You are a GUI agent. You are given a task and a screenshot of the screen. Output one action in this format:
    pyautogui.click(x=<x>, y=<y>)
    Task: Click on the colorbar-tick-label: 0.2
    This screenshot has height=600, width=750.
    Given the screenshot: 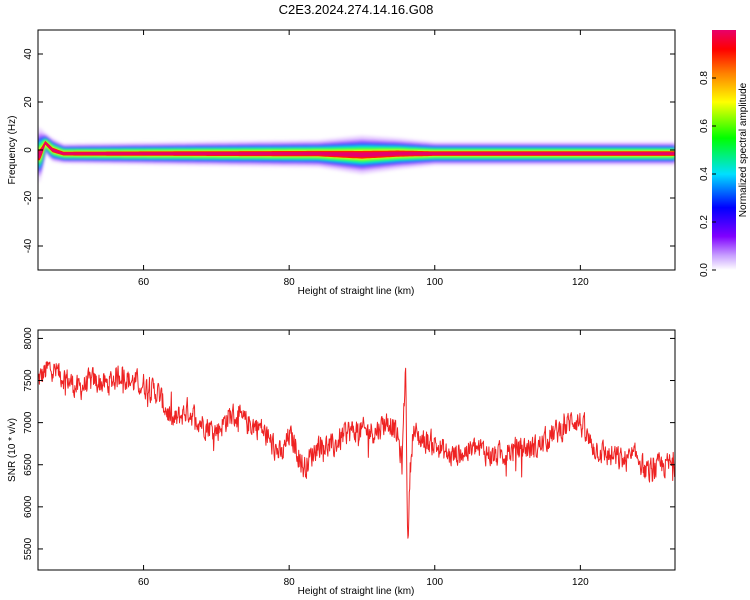 What is the action you would take?
    pyautogui.click(x=704, y=222)
    